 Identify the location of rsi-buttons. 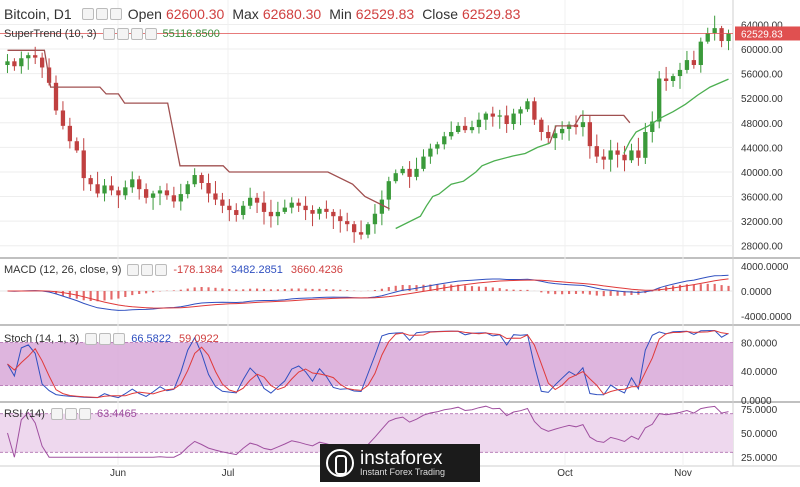
(70, 414).